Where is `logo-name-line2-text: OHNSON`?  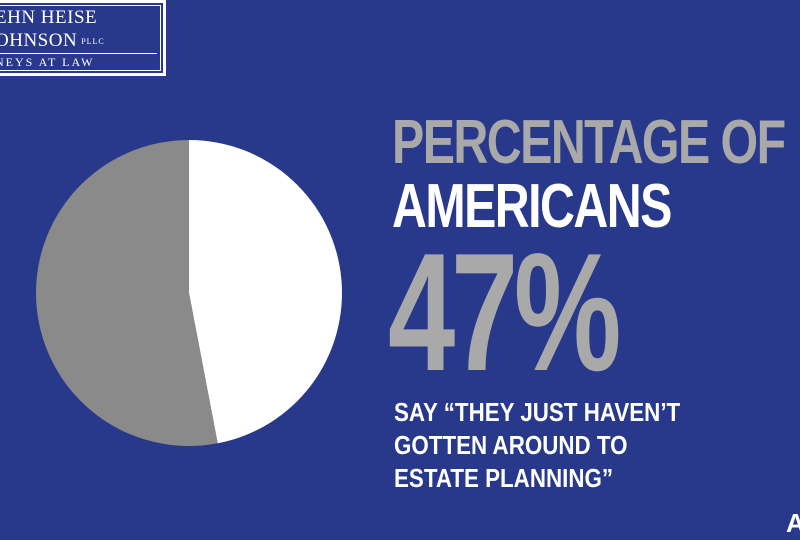 logo-name-line2-text: OHNSON is located at coordinates (39, 40).